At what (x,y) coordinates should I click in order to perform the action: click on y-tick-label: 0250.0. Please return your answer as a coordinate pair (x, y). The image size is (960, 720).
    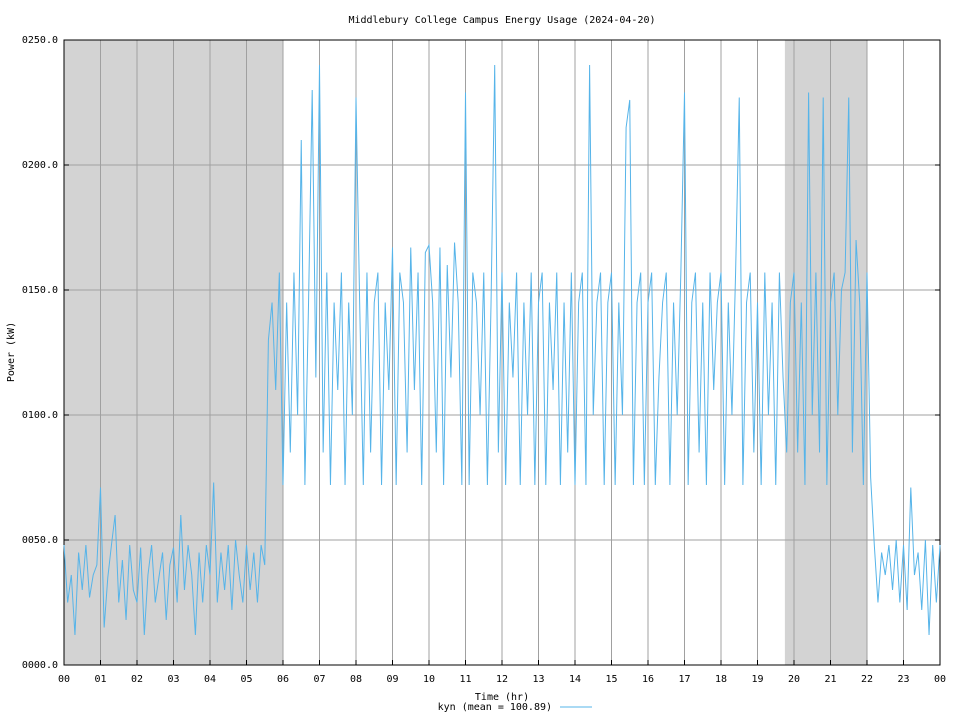
    Looking at the image, I should click on (40, 40).